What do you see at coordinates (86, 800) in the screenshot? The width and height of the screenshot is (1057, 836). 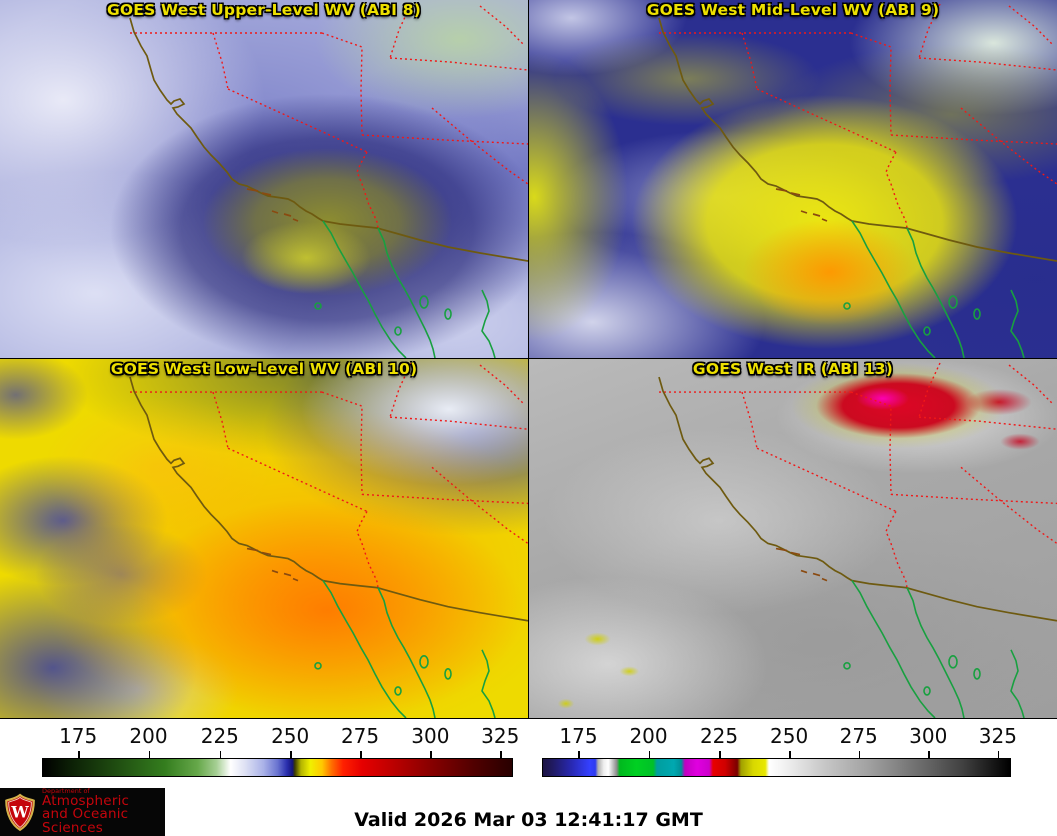 I see `logo-line-atmospheric: Atmospheric` at bounding box center [86, 800].